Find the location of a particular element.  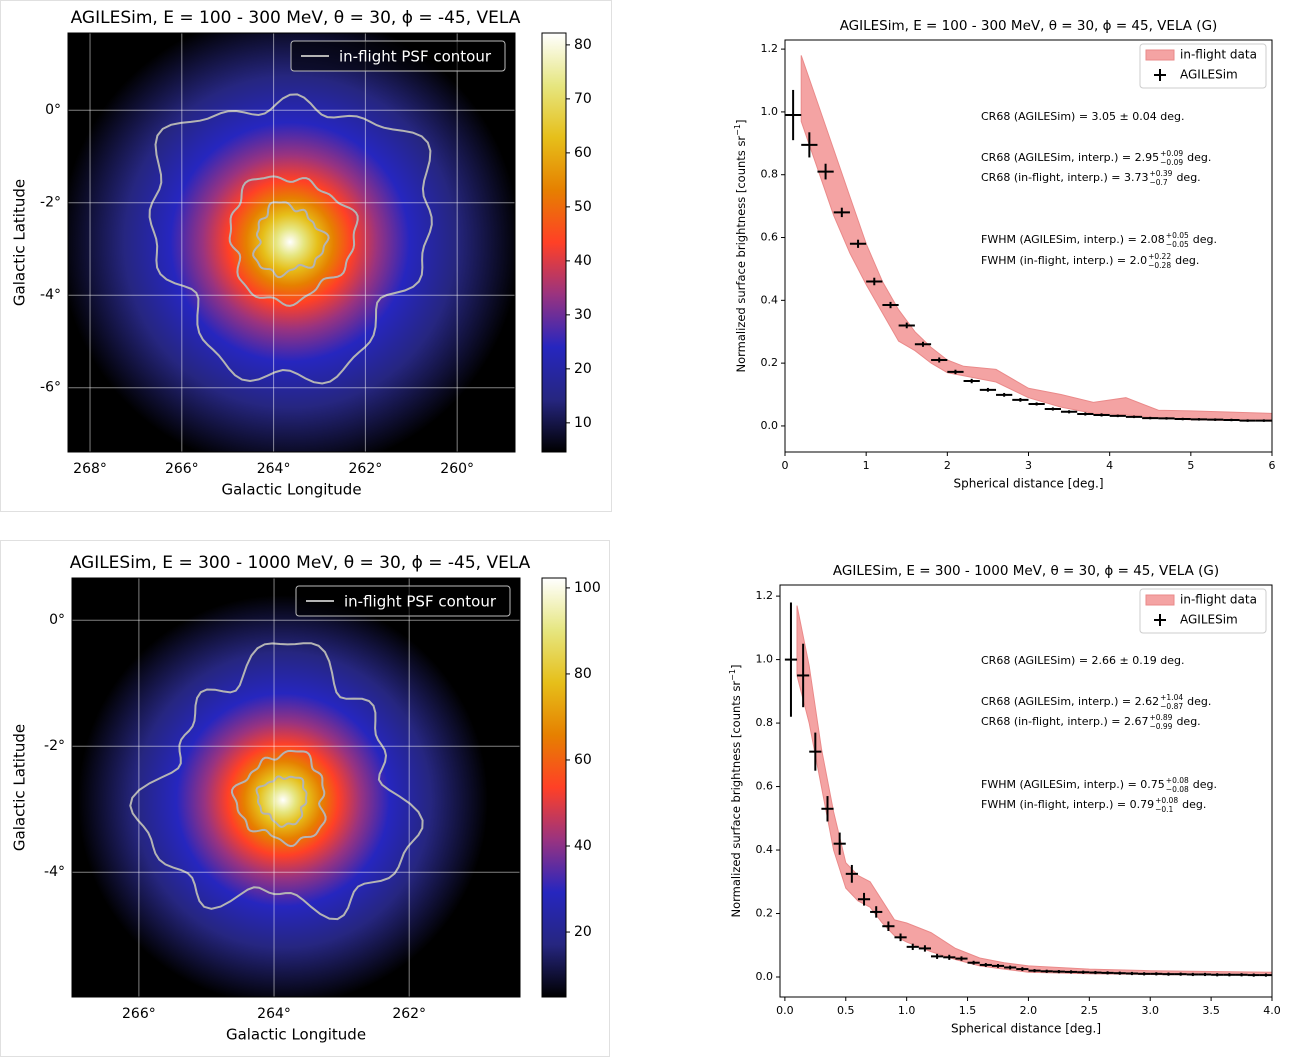

y-tick-label: -2° is located at coordinates (54, 746).